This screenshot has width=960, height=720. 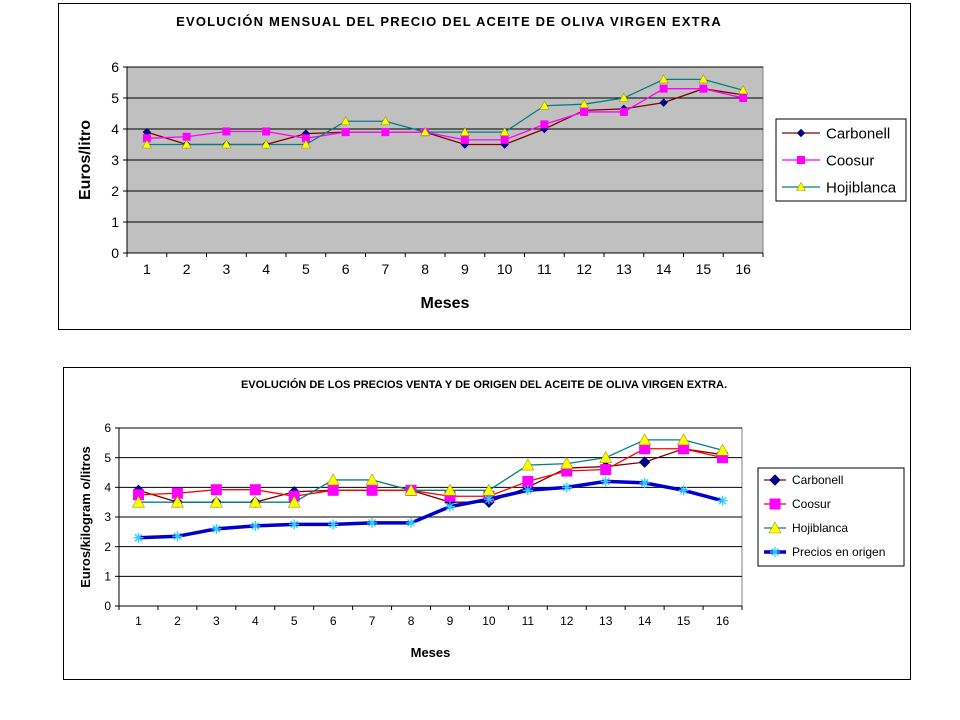 I want to click on series-coosur, so click(x=445, y=114).